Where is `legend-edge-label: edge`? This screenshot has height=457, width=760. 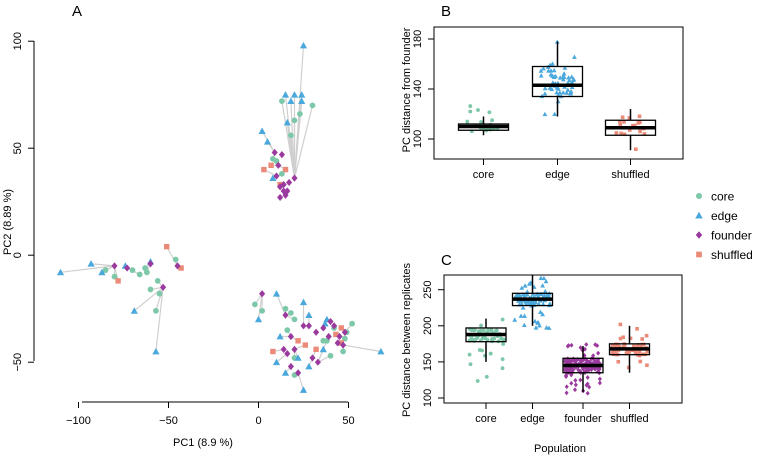
legend-edge-label: edge is located at coordinates (724, 216).